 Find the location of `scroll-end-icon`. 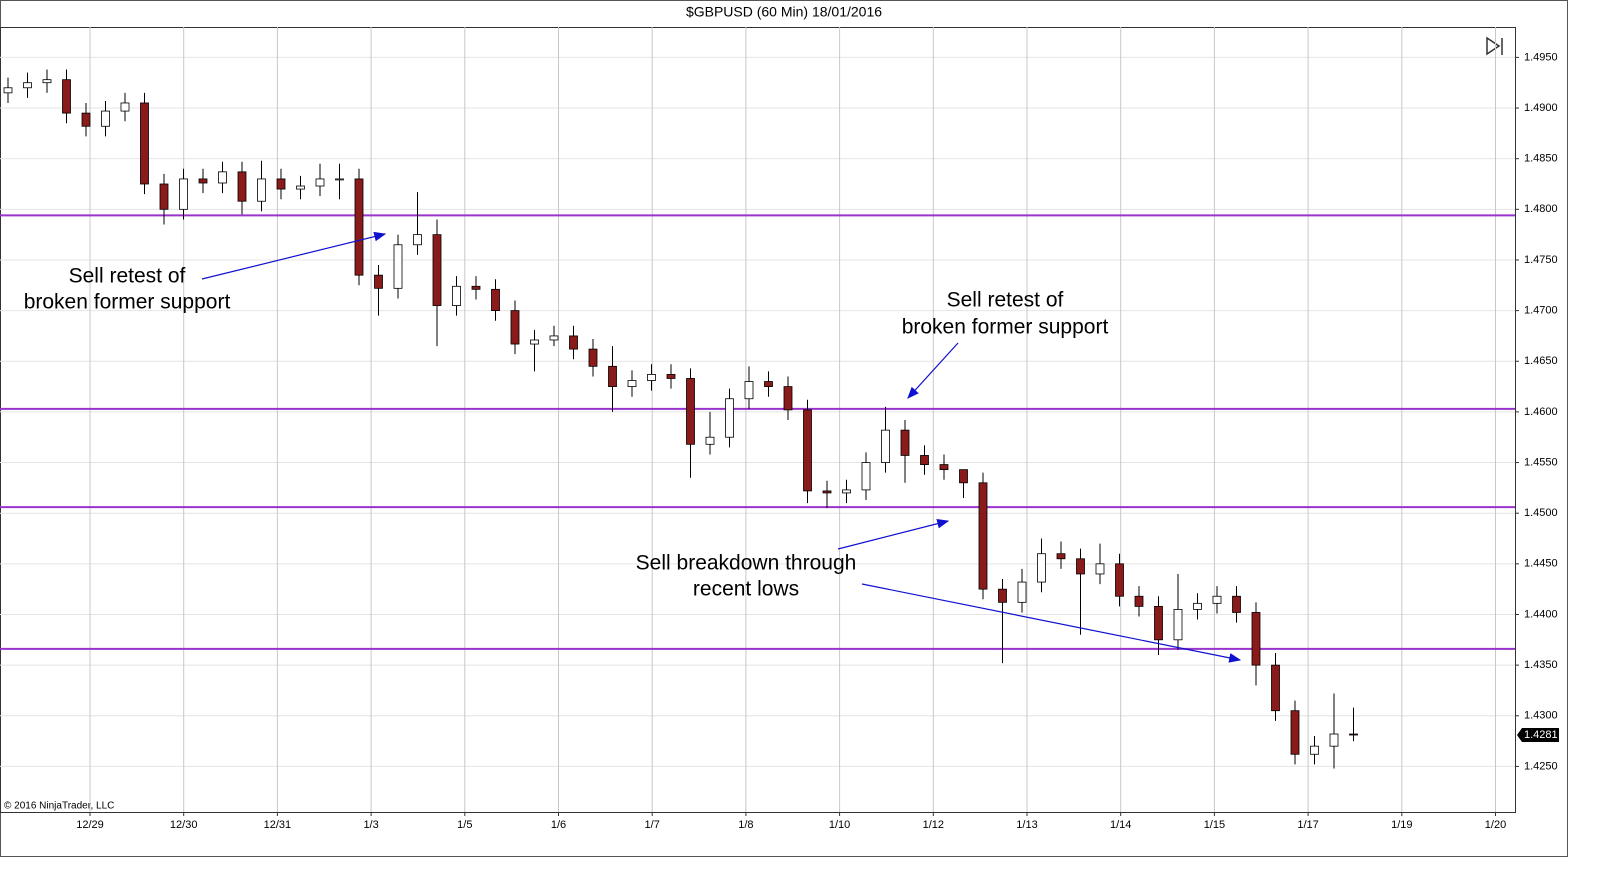

scroll-end-icon is located at coordinates (1494, 46).